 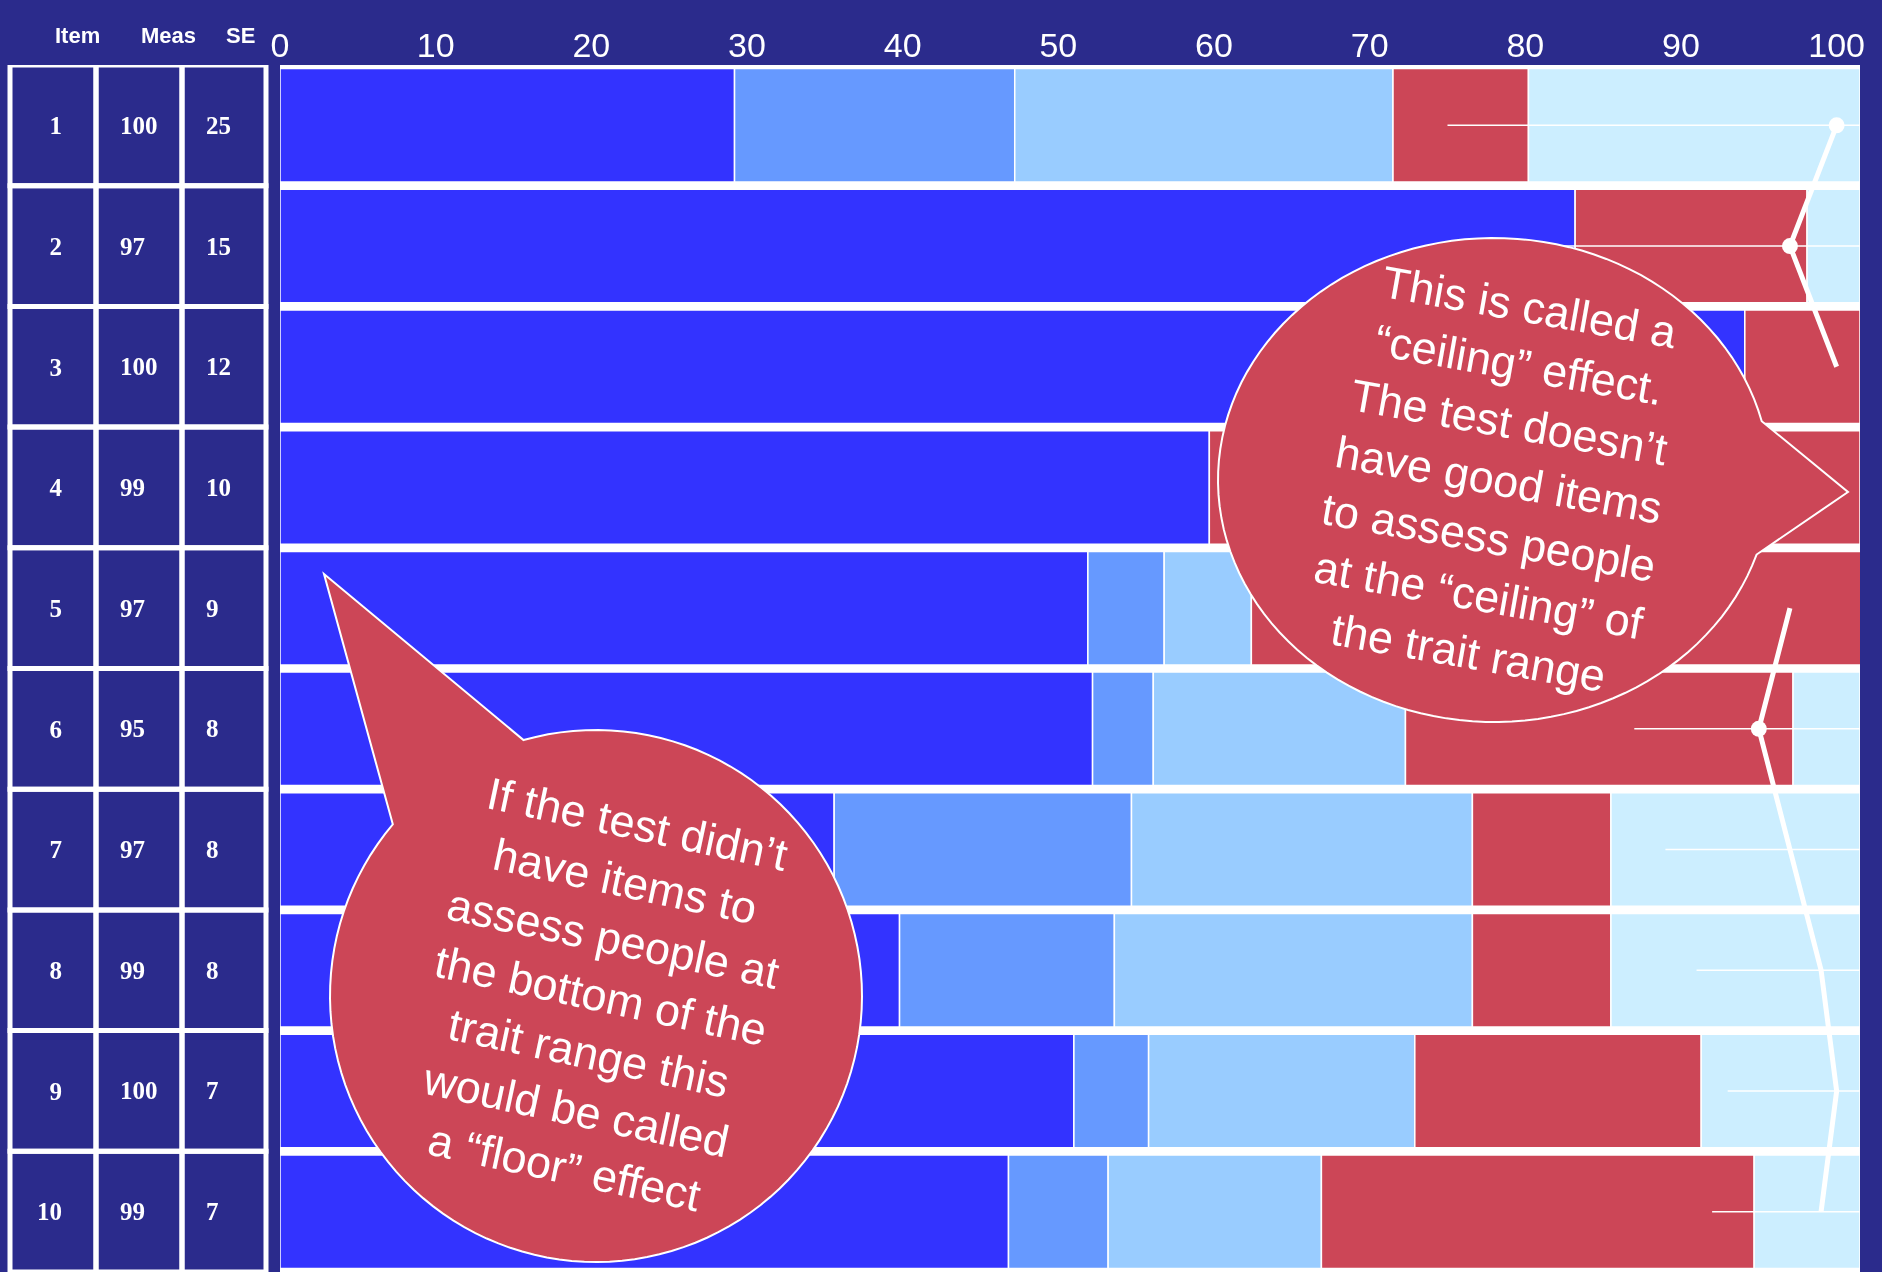 I want to click on x-tick-label: 50, so click(x=1058, y=45).